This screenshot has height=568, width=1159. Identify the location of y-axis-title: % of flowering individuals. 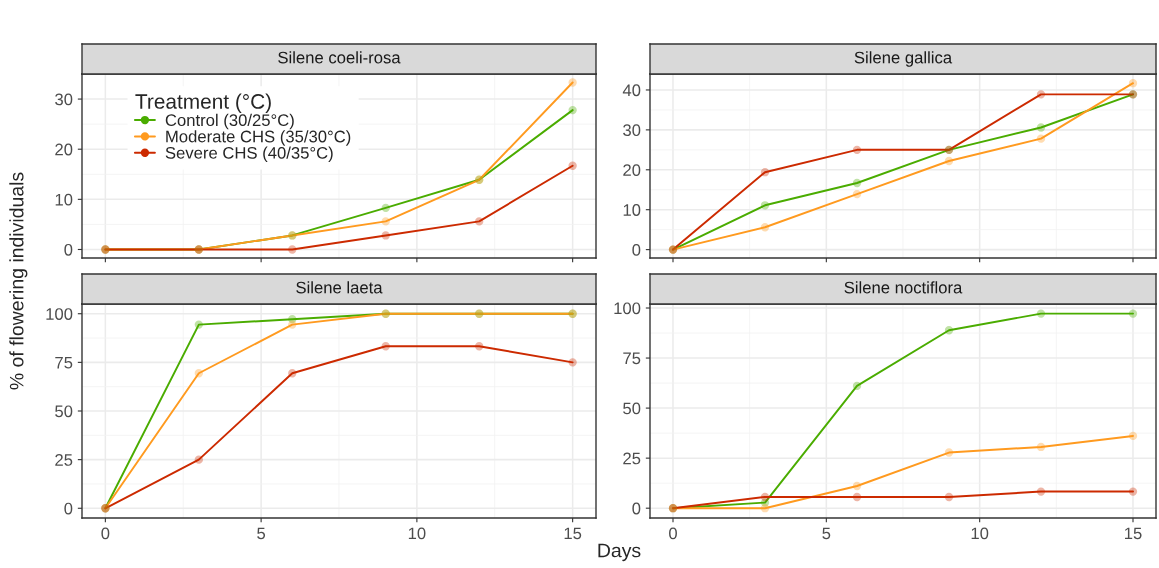
(18, 281).